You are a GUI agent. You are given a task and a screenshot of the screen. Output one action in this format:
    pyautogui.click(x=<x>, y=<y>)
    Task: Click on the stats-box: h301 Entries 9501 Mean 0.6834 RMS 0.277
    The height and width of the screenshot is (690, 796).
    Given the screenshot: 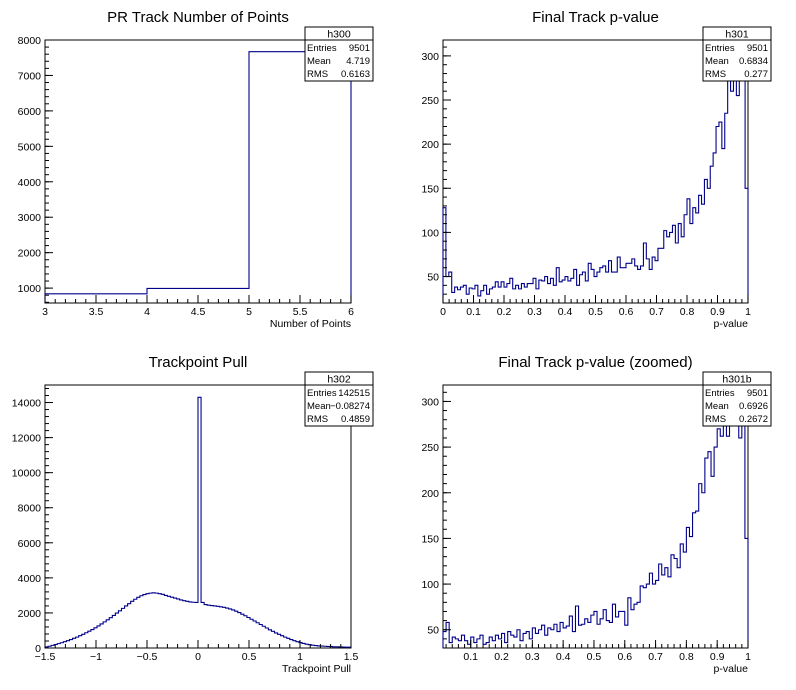 What is the action you would take?
    pyautogui.click(x=737, y=54)
    